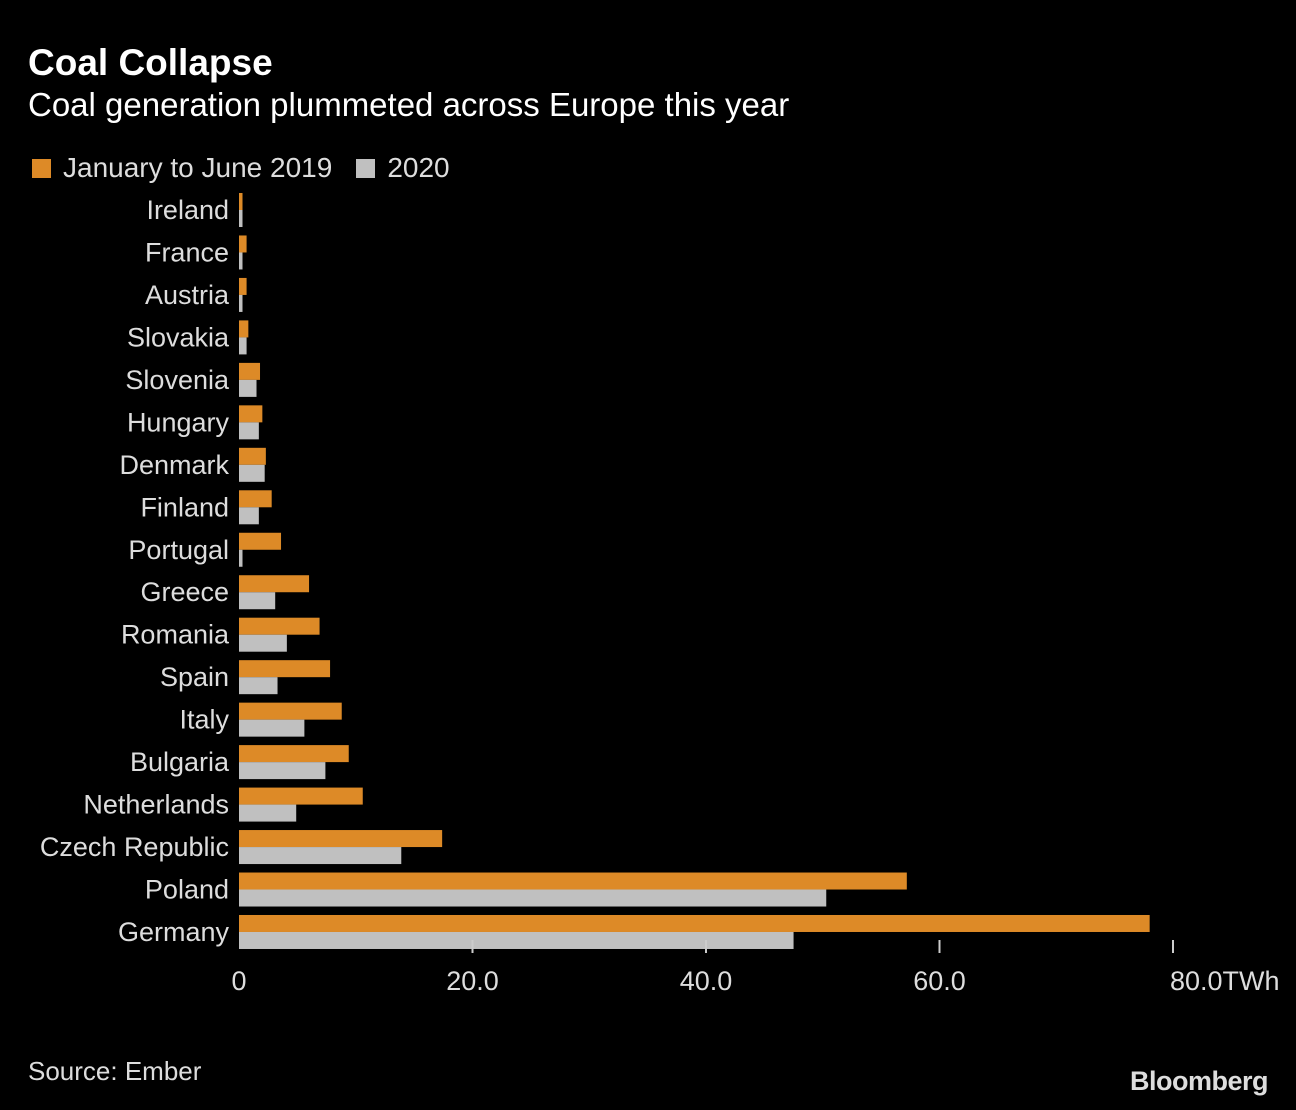  I want to click on tick-label: 0, so click(238, 981).